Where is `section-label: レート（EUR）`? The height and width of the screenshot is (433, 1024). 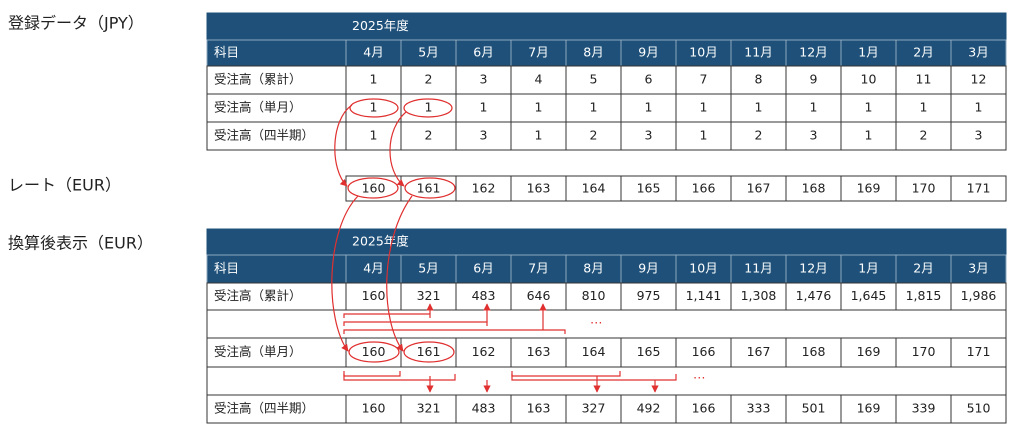
section-label: レート（EUR） is located at coordinates (64, 185).